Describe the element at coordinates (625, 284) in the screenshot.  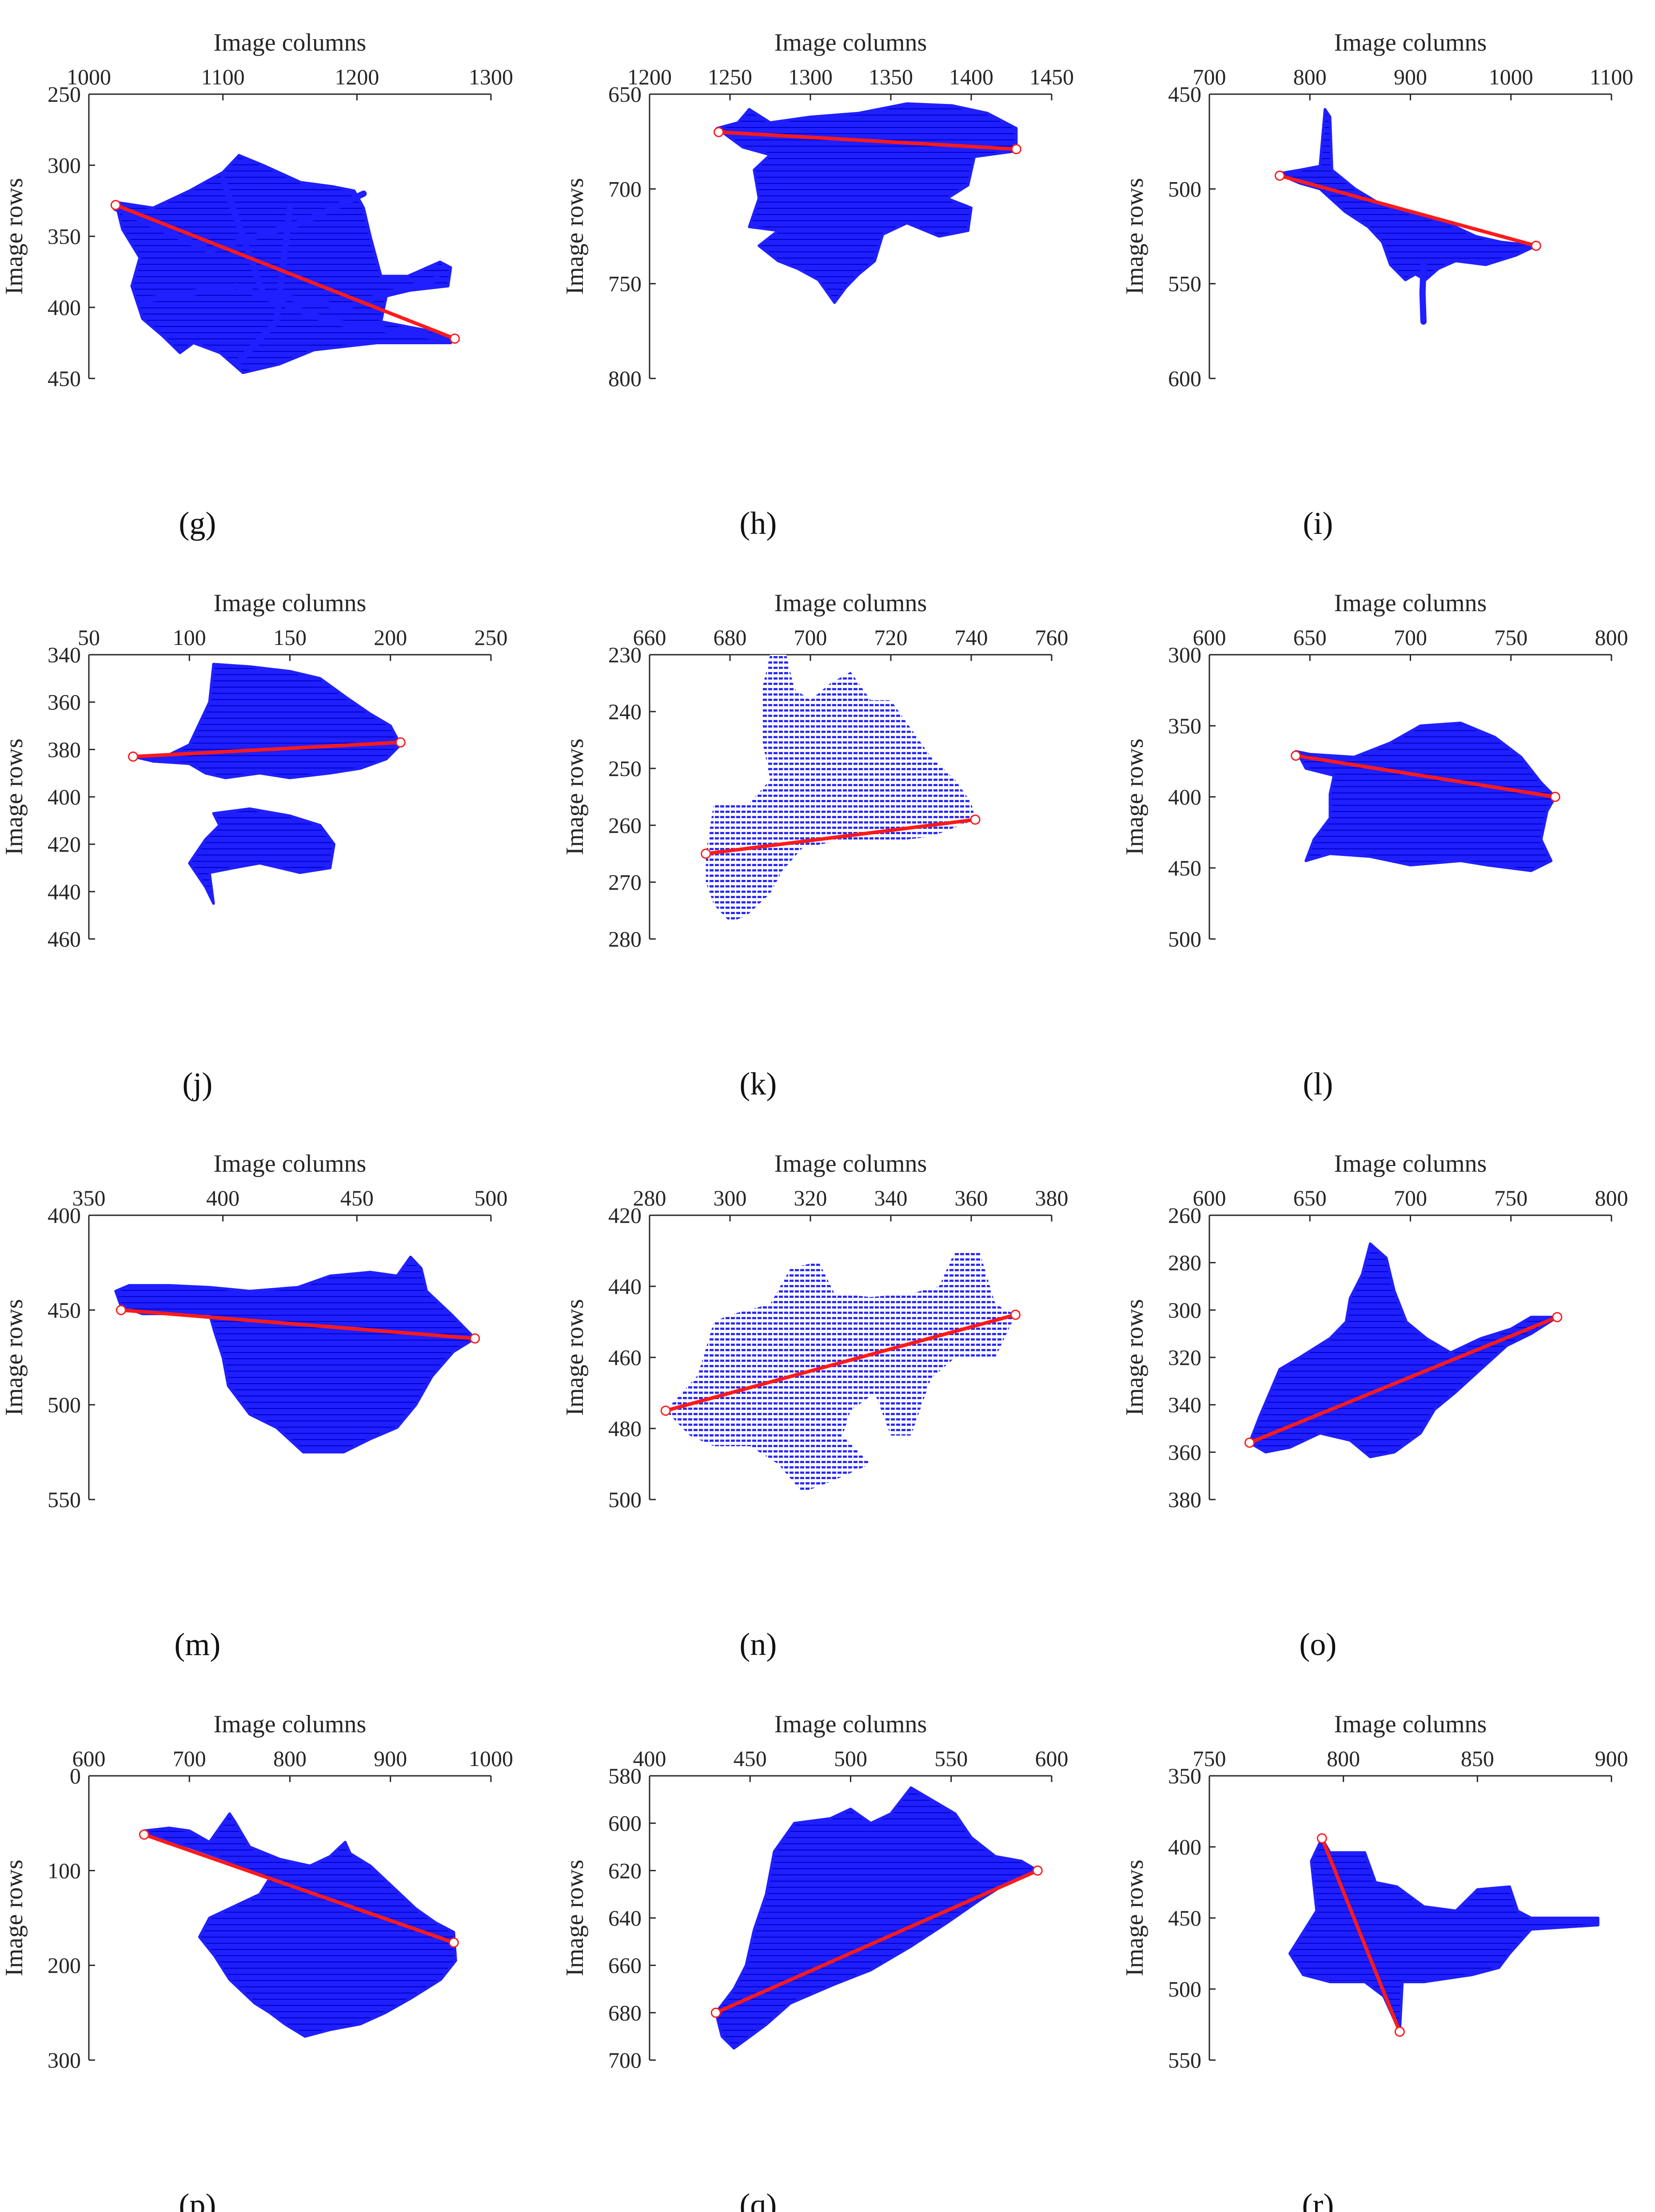
I see `y-tick-label: 750` at that location.